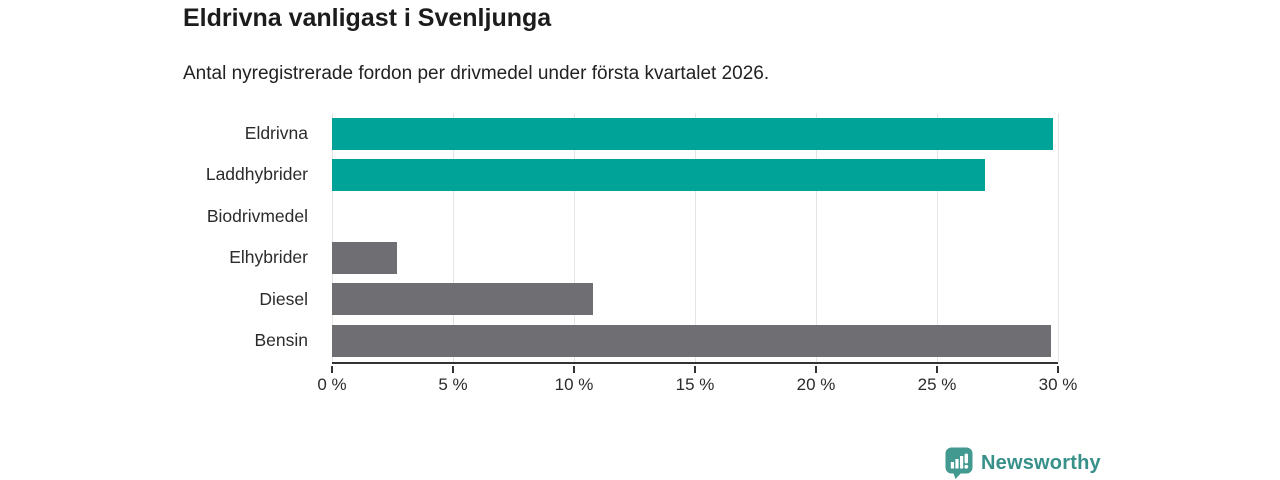  I want to click on axis-tick-label: 0 %, so click(332, 384).